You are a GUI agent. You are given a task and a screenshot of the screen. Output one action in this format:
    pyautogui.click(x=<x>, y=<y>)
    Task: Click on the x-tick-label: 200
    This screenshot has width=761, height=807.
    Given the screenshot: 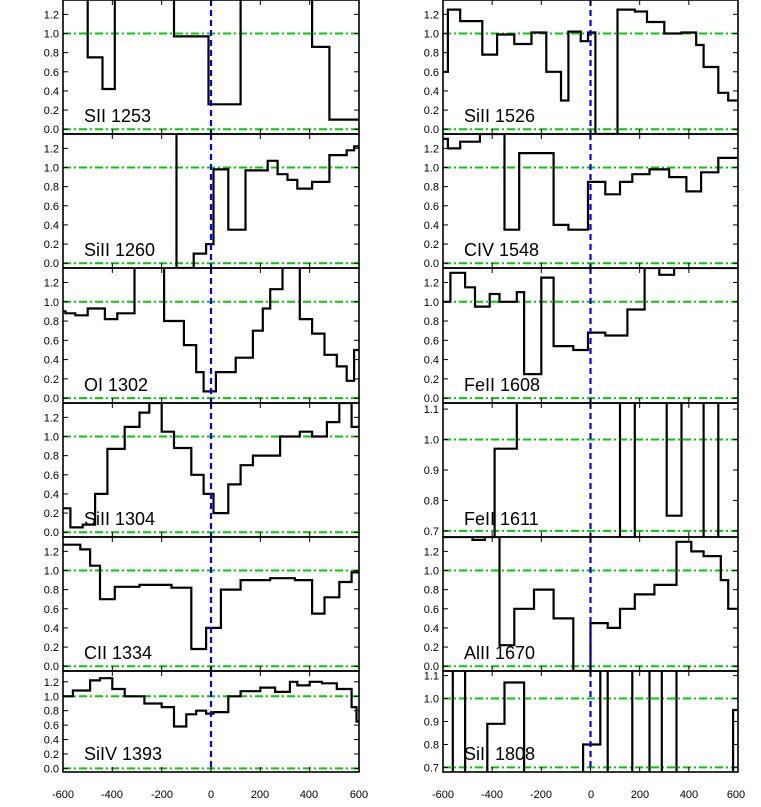 What is the action you would take?
    pyautogui.click(x=260, y=795)
    